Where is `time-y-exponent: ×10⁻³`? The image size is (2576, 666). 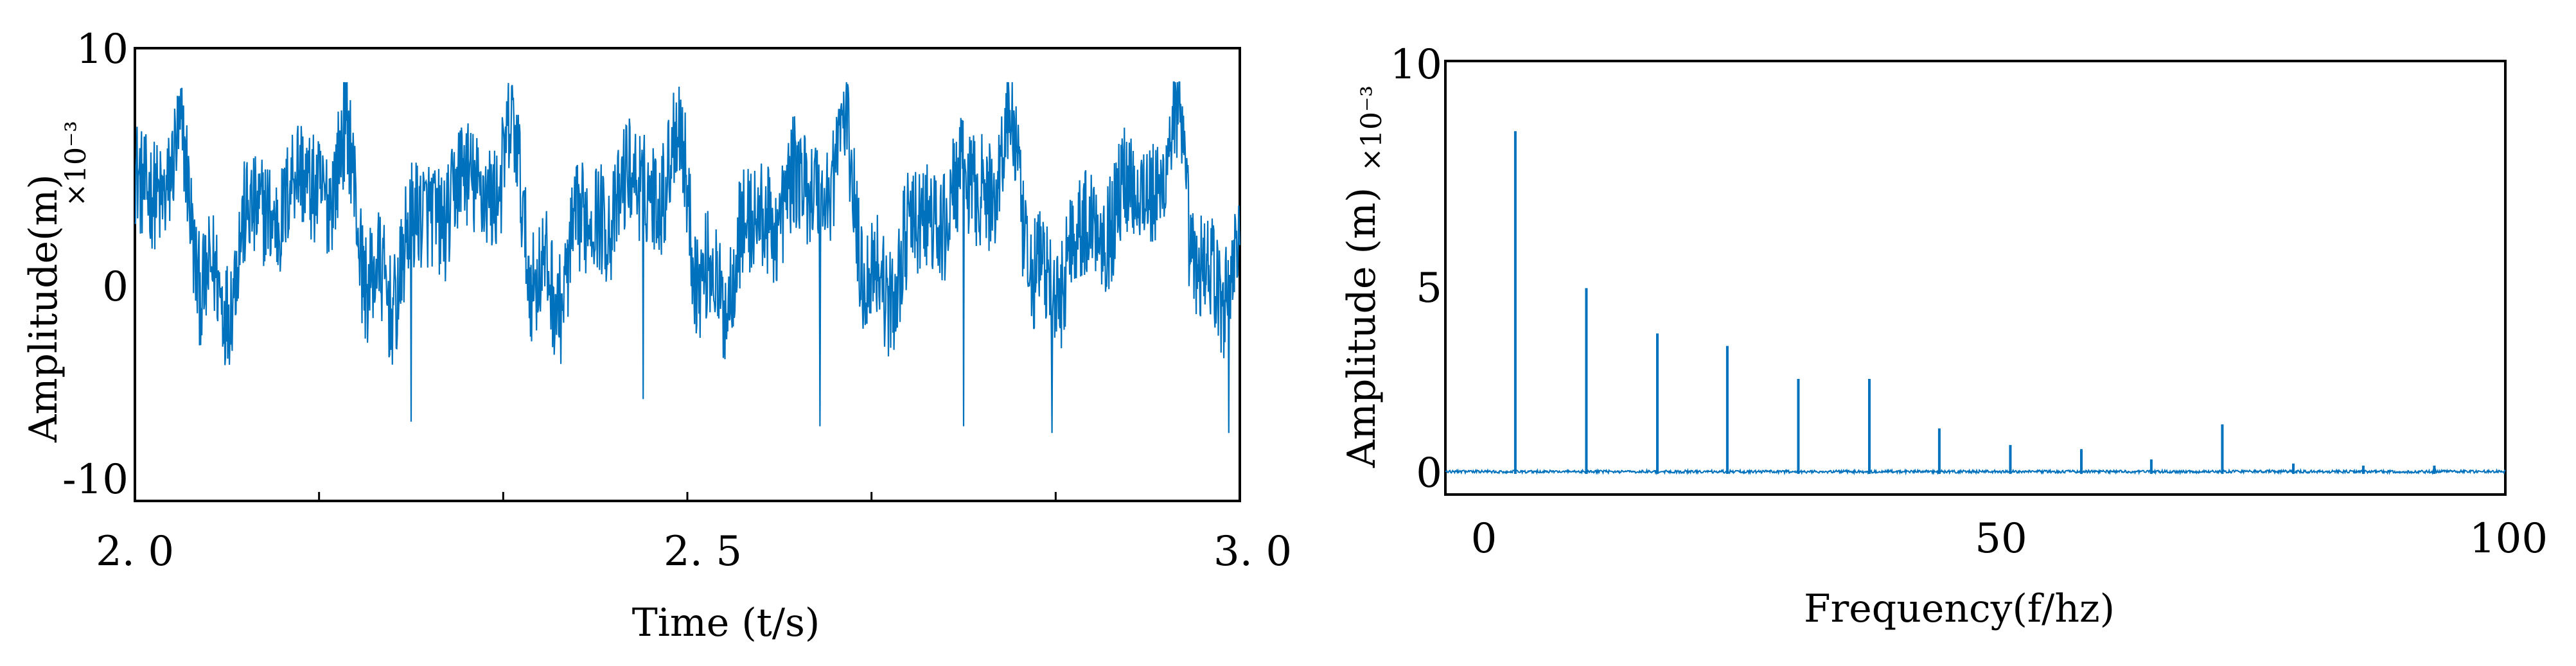 time-y-exponent: ×10⁻³ is located at coordinates (76, 164).